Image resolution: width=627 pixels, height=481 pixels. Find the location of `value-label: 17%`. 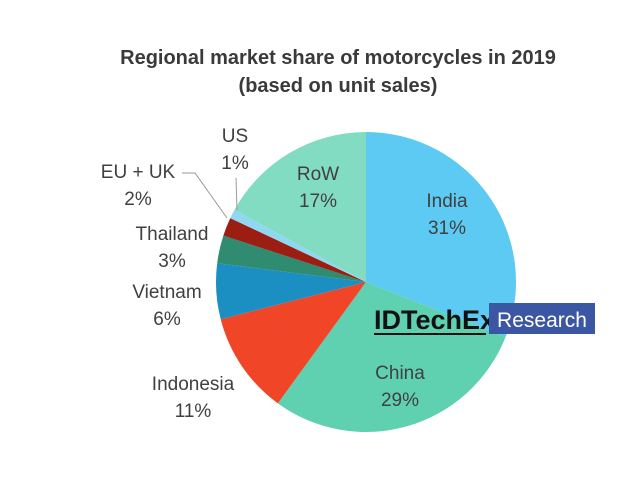

value-label: 17% is located at coordinates (318, 201).